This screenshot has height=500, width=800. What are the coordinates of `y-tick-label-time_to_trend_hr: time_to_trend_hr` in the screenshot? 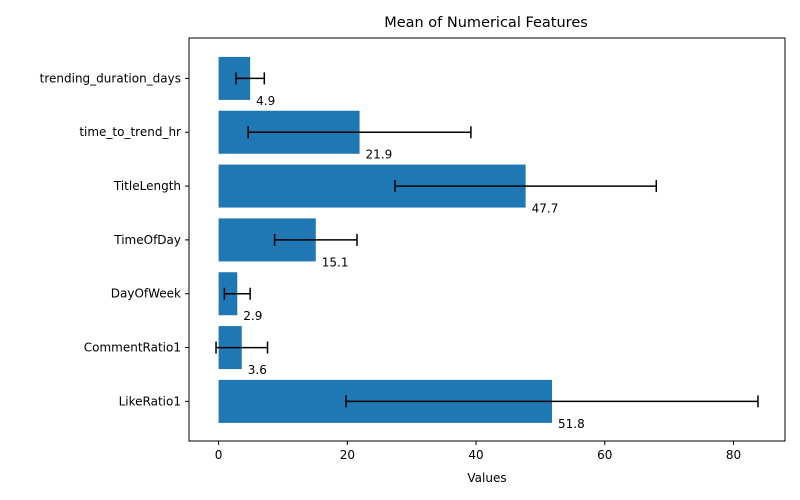 It's located at (130, 132).